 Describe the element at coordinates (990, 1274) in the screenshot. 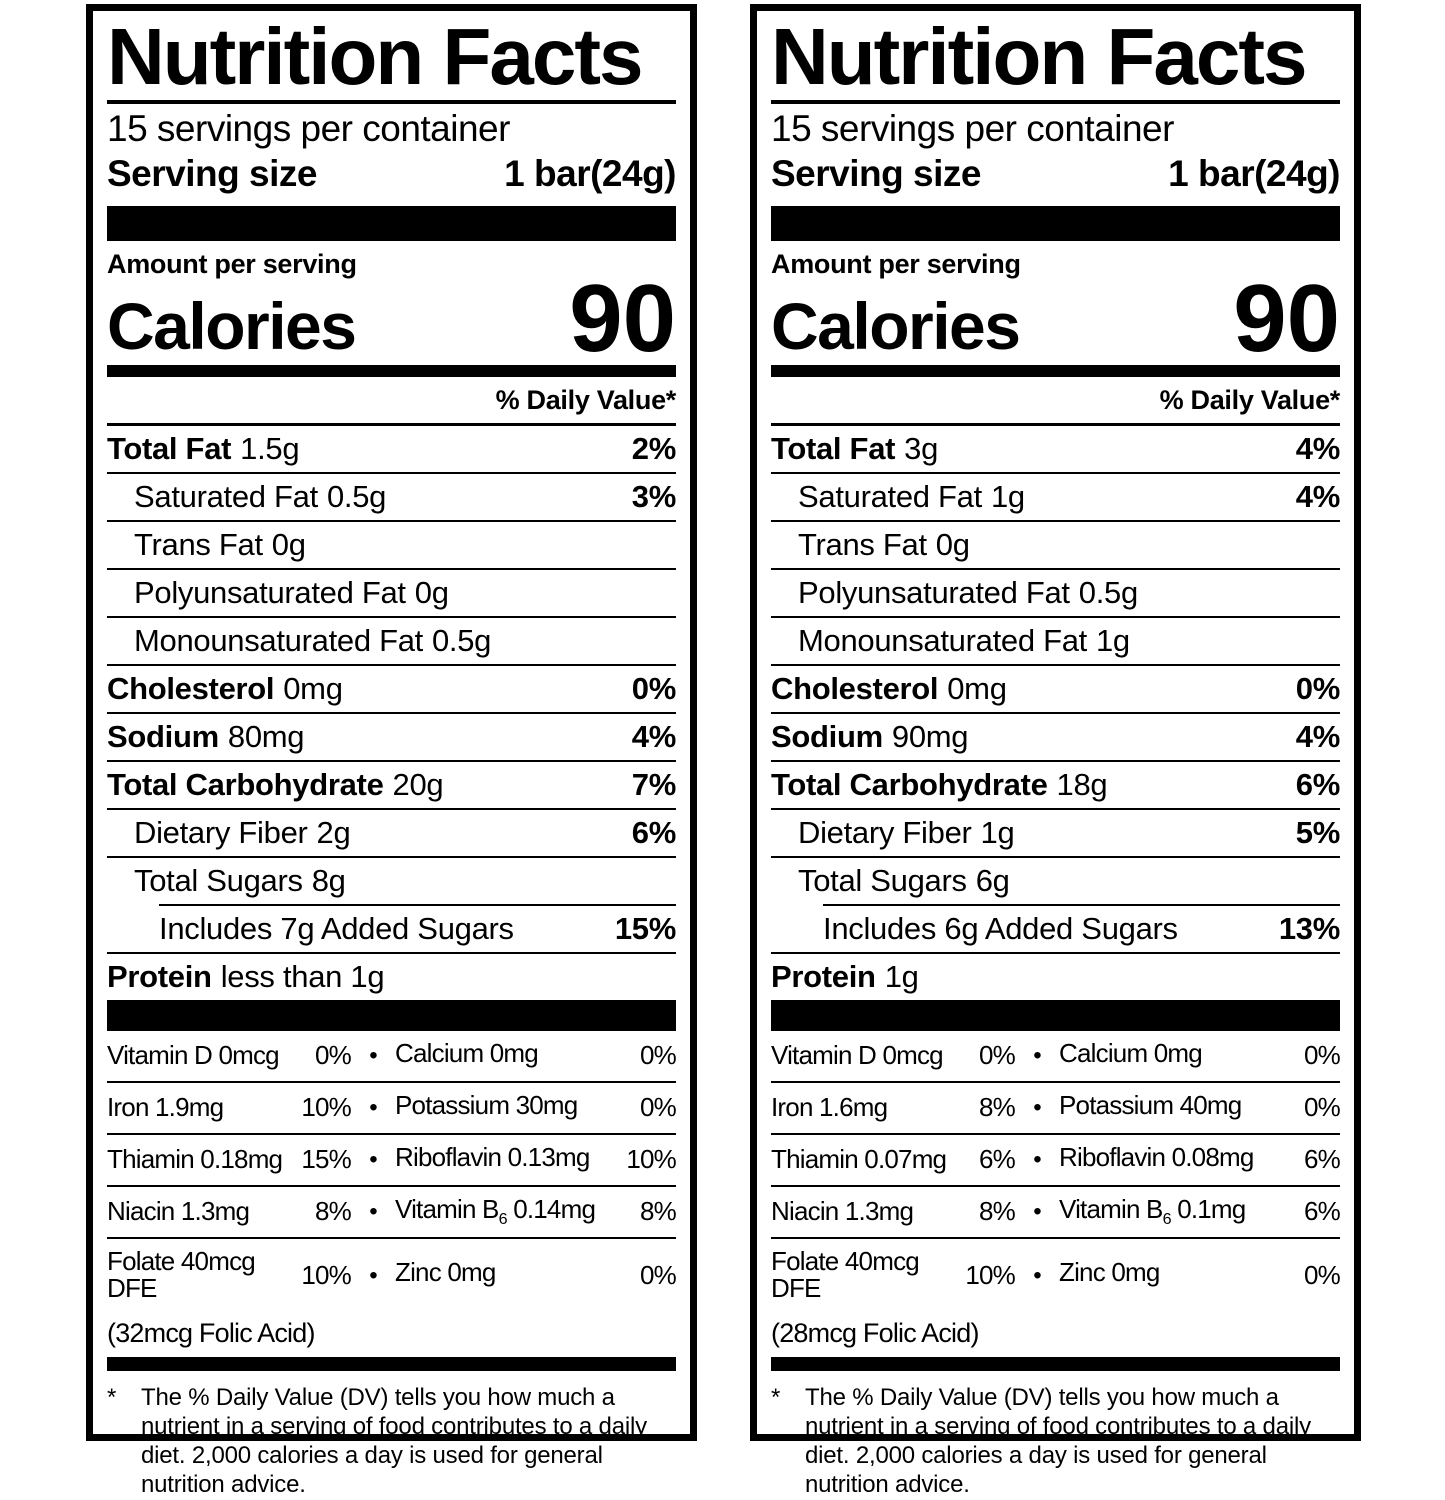

I see `vitamin-left-dv: 10%` at that location.